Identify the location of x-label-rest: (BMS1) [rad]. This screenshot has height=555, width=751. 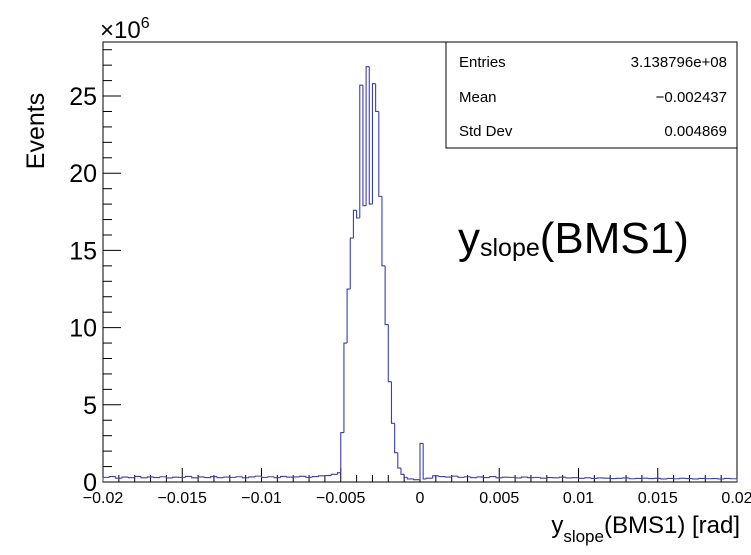
(672, 525).